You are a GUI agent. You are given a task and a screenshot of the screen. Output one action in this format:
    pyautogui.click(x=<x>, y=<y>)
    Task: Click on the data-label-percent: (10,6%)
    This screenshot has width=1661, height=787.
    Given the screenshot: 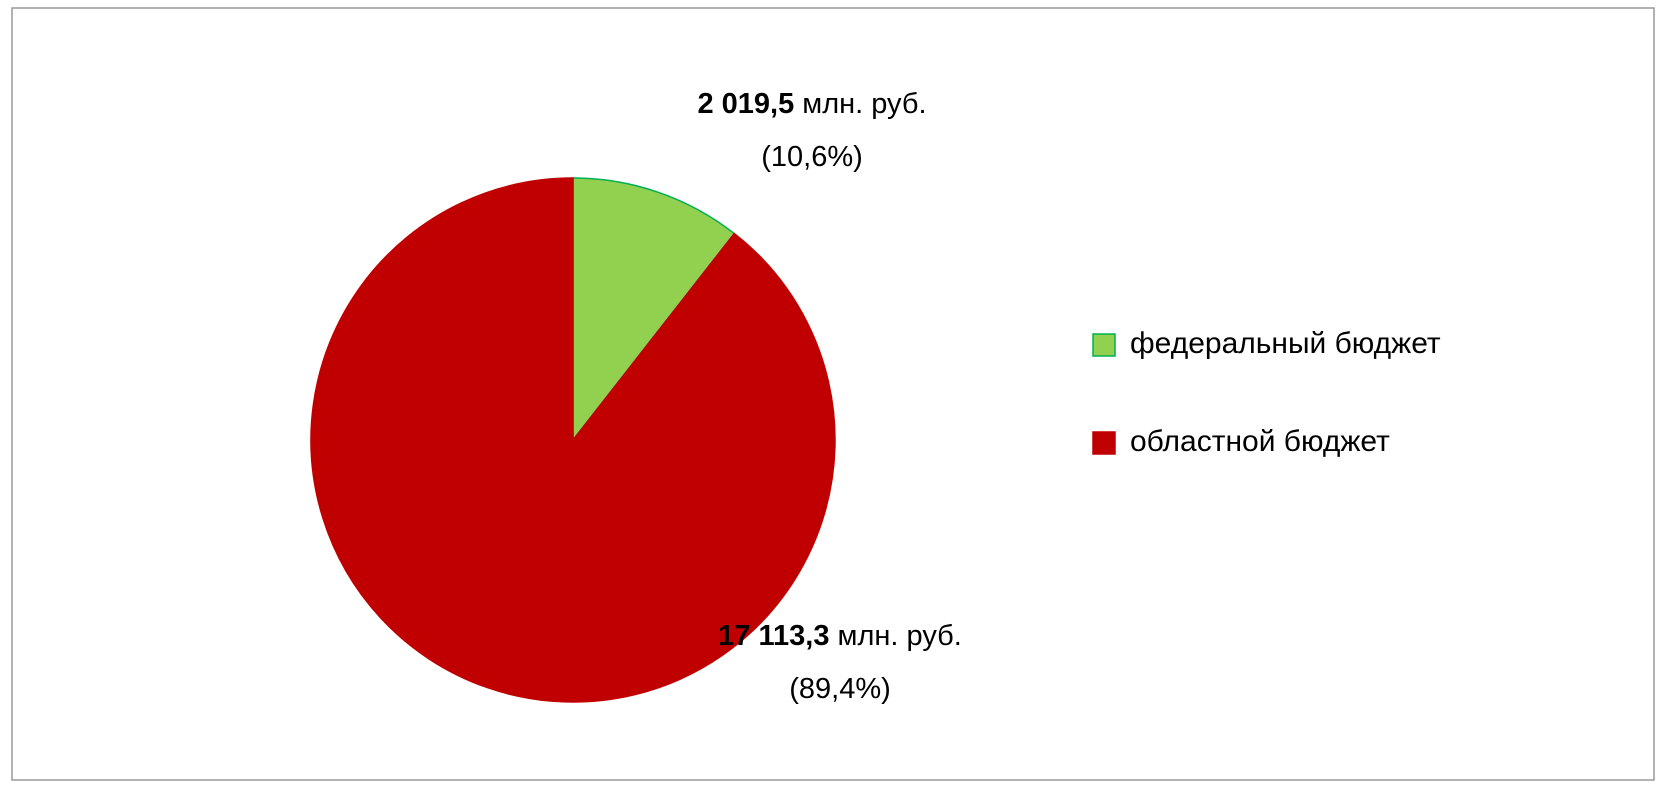 What is the action you would take?
    pyautogui.click(x=812, y=157)
    